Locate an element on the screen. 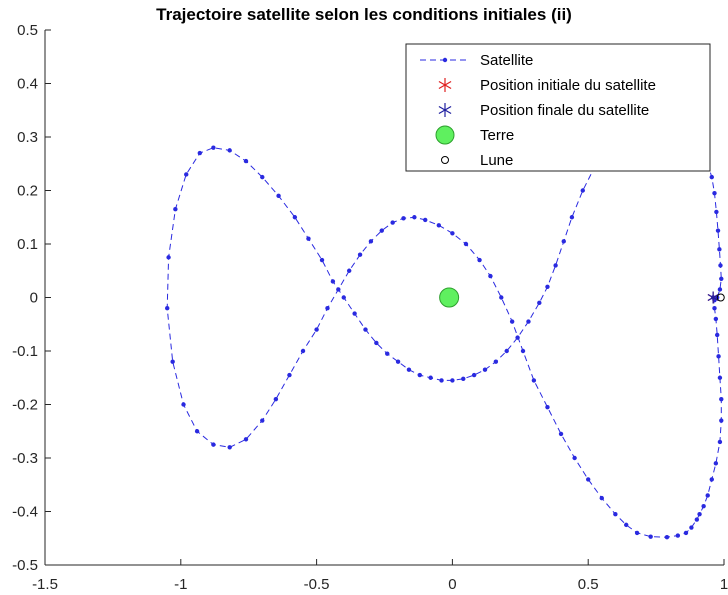 The image size is (728, 595). legend-earth-circle is located at coordinates (445, 135).